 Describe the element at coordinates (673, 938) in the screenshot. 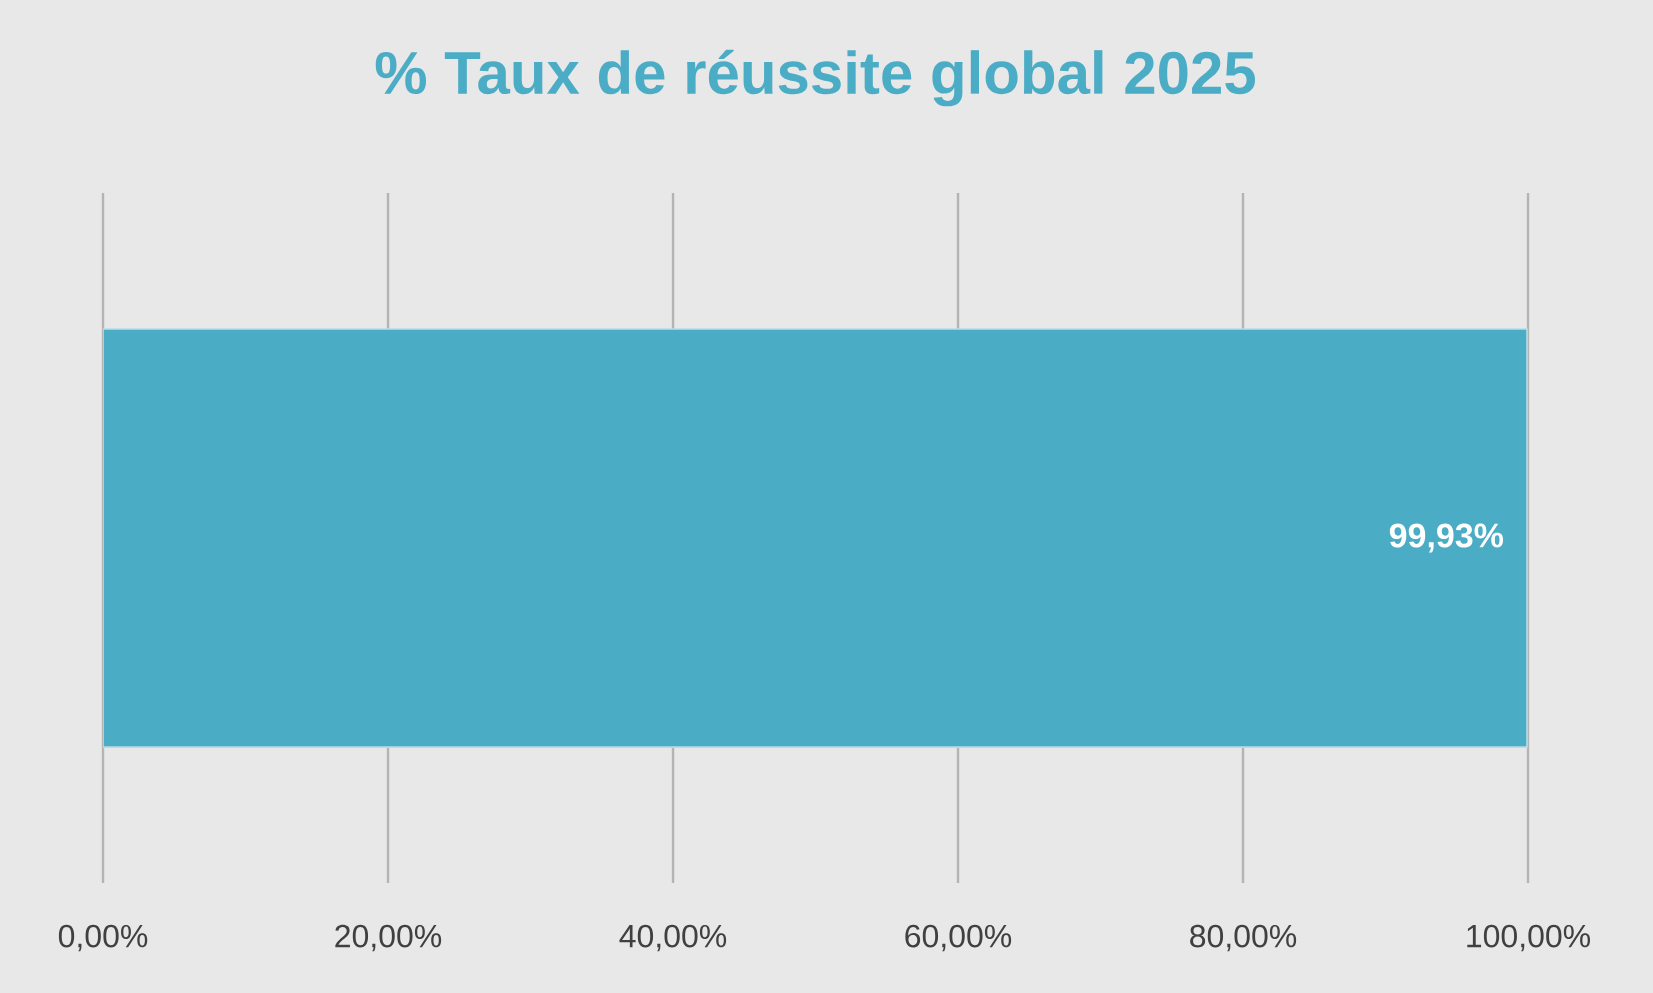

I see `x-tick-label: 40,00%` at that location.